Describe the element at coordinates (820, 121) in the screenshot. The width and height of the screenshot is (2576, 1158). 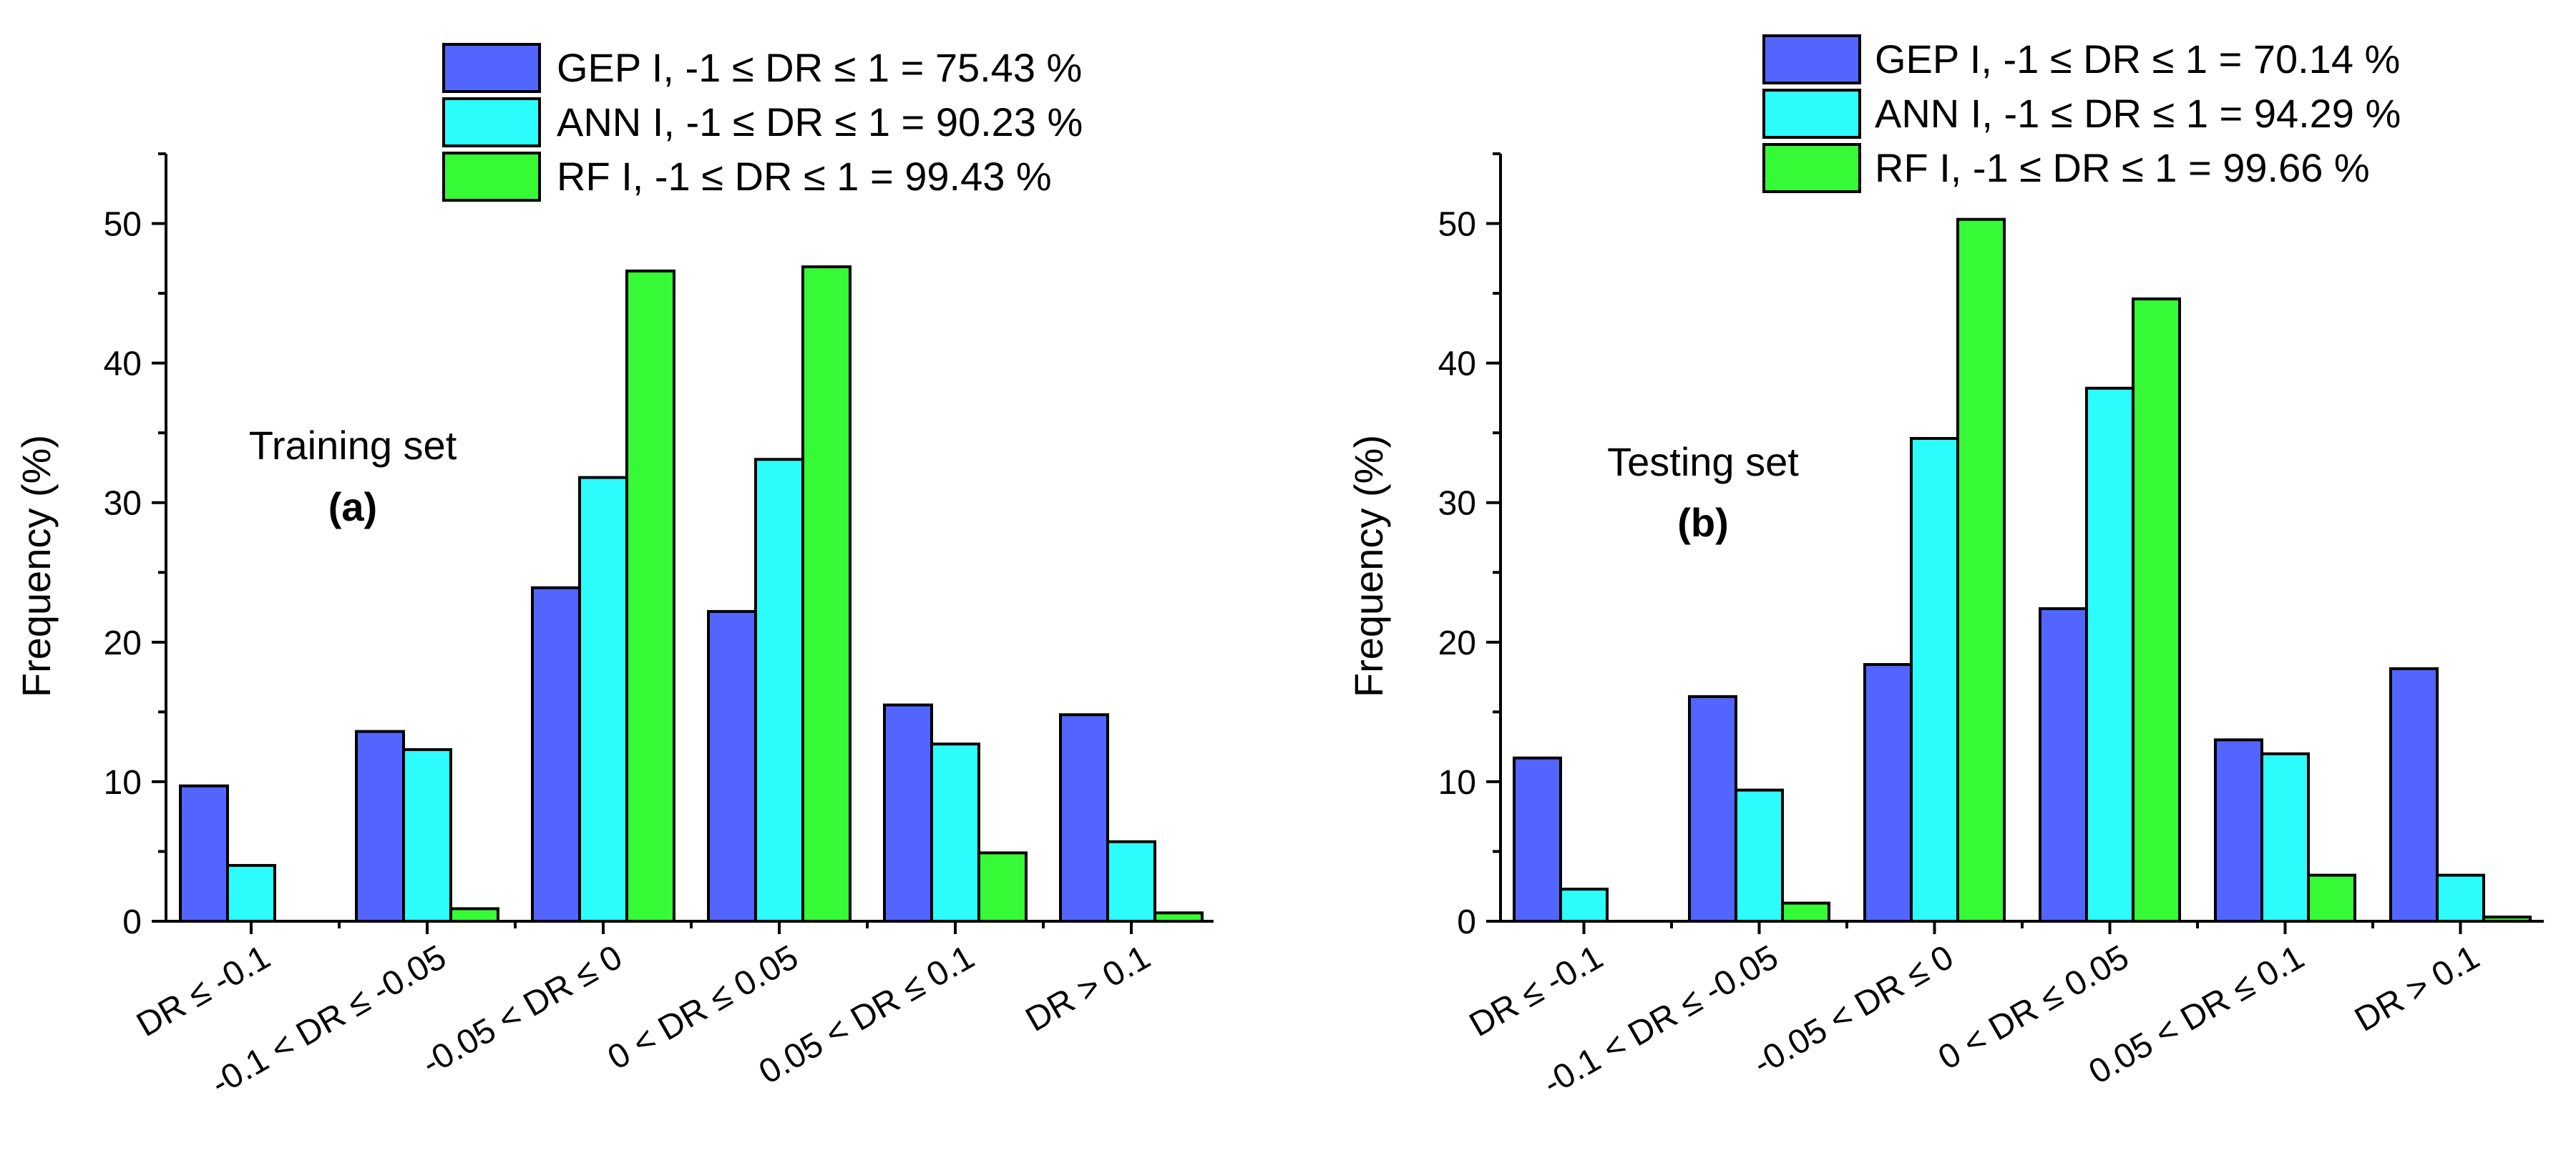
I see `legend-label: ANN I, -1 ≤ DR ≤ 1 = 90.23 %` at that location.